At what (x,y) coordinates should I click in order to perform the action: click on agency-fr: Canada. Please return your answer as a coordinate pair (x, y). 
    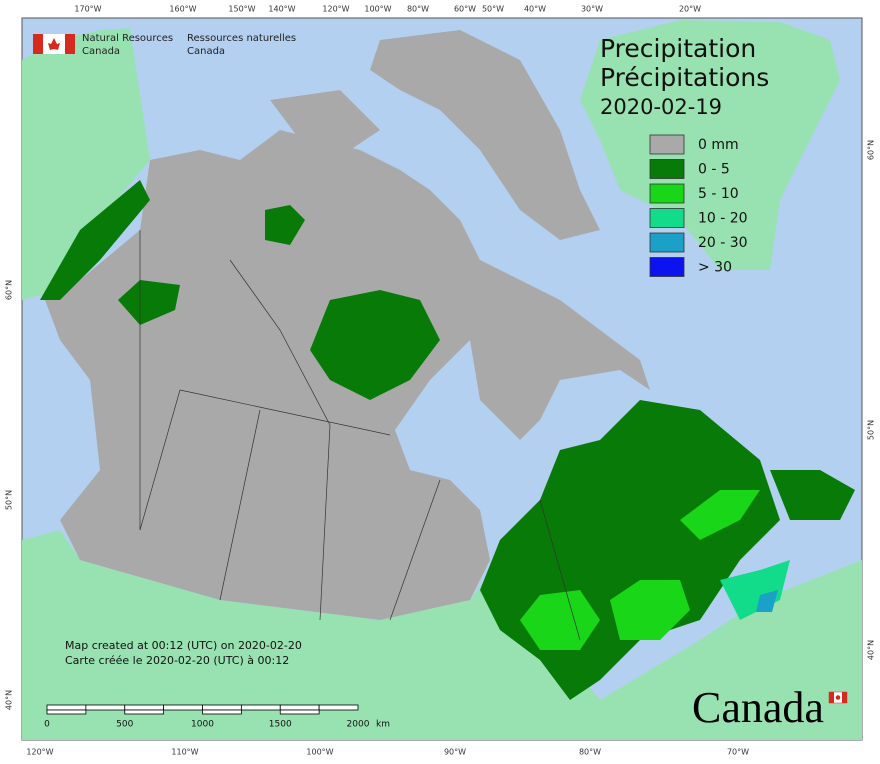
    Looking at the image, I should click on (206, 51).